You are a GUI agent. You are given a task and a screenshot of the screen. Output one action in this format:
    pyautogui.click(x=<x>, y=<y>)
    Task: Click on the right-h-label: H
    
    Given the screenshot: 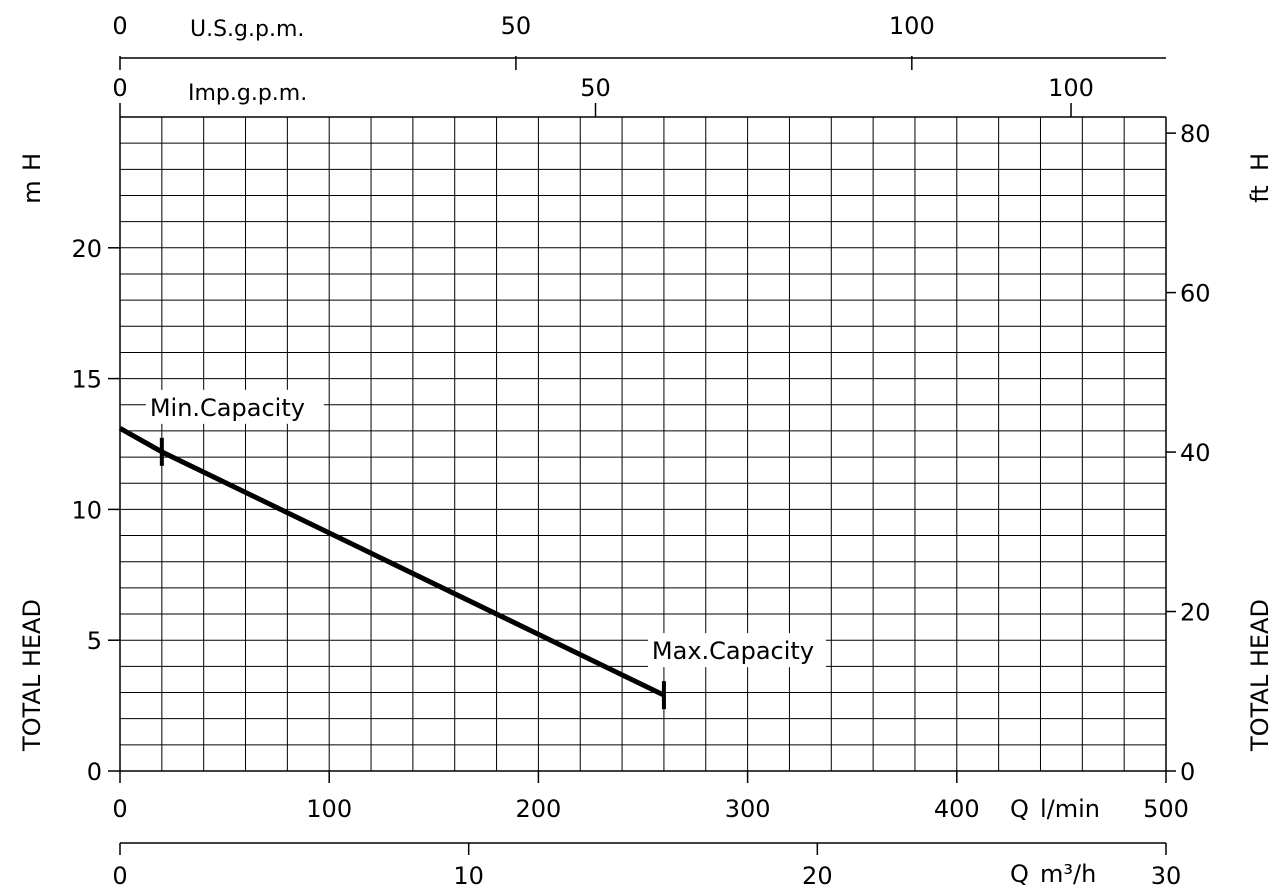 What is the action you would take?
    pyautogui.click(x=1260, y=162)
    